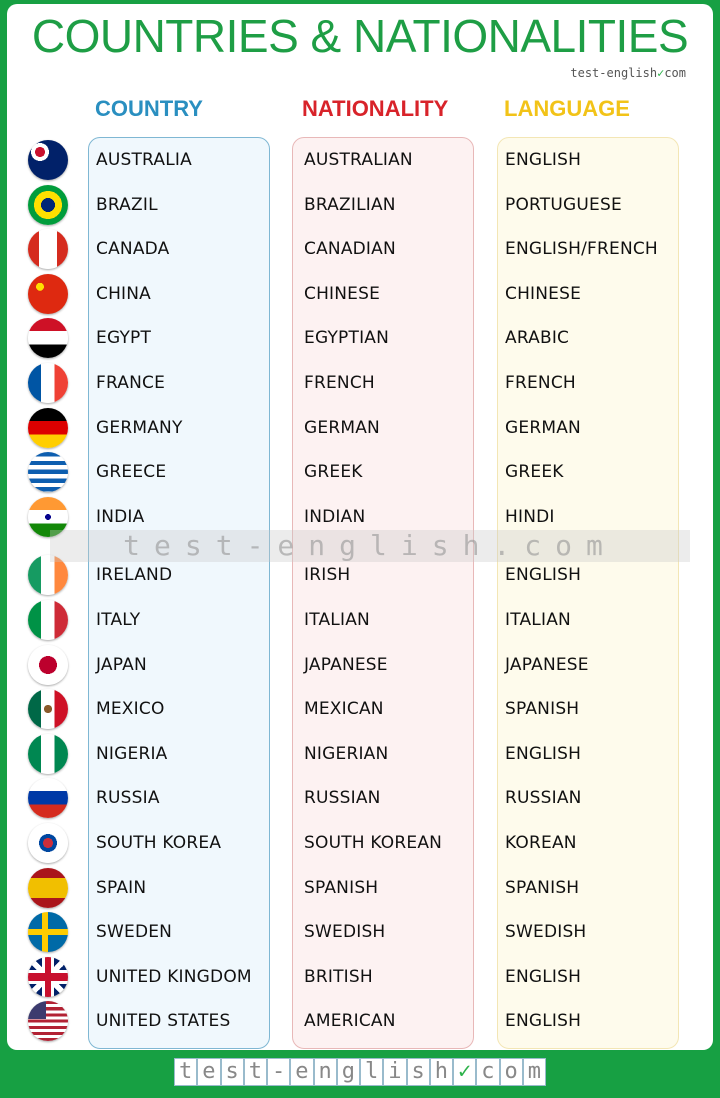  I want to click on nationality-cell: SOUTH KOREAN, so click(373, 843).